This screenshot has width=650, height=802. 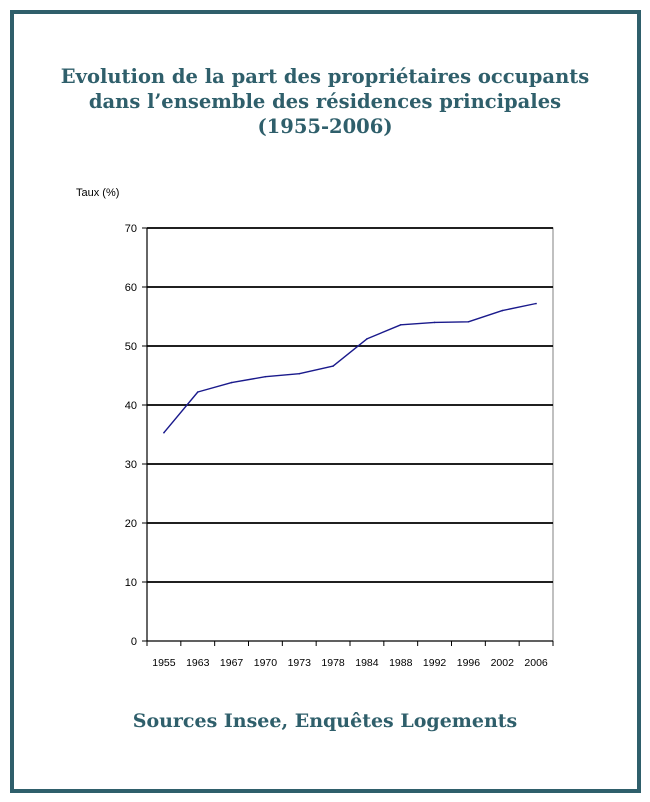 What do you see at coordinates (401, 663) in the screenshot?
I see `x-tick-label: 1988` at bounding box center [401, 663].